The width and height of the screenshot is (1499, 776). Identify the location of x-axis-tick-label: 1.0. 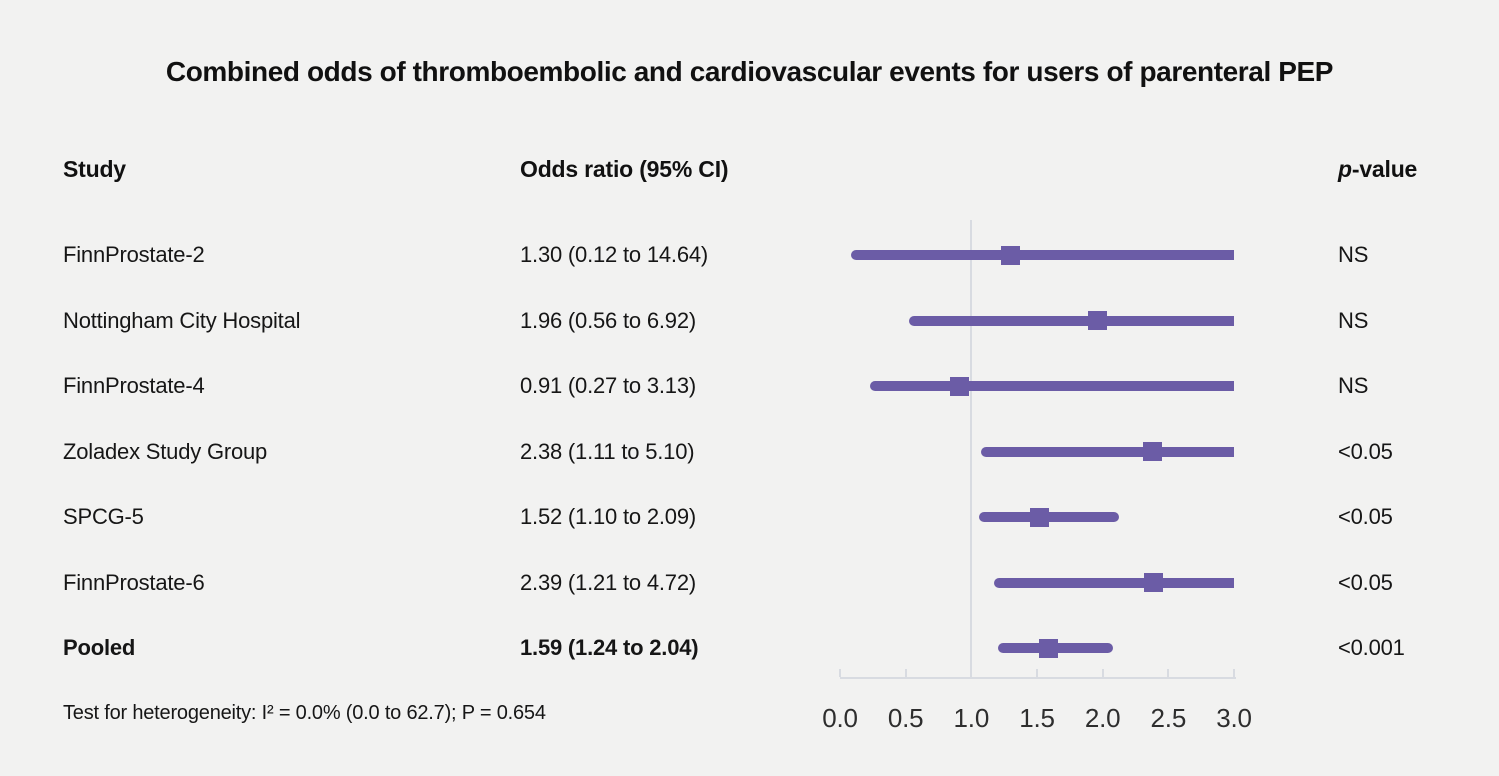
(971, 718).